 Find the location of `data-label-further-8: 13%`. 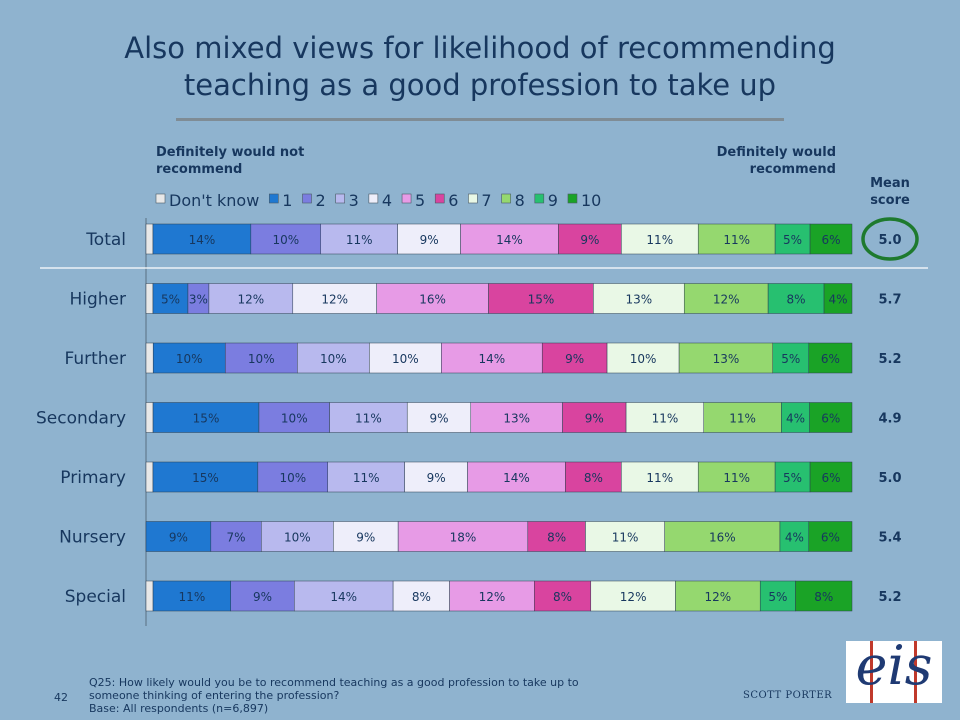

data-label-further-8: 13% is located at coordinates (726, 359).